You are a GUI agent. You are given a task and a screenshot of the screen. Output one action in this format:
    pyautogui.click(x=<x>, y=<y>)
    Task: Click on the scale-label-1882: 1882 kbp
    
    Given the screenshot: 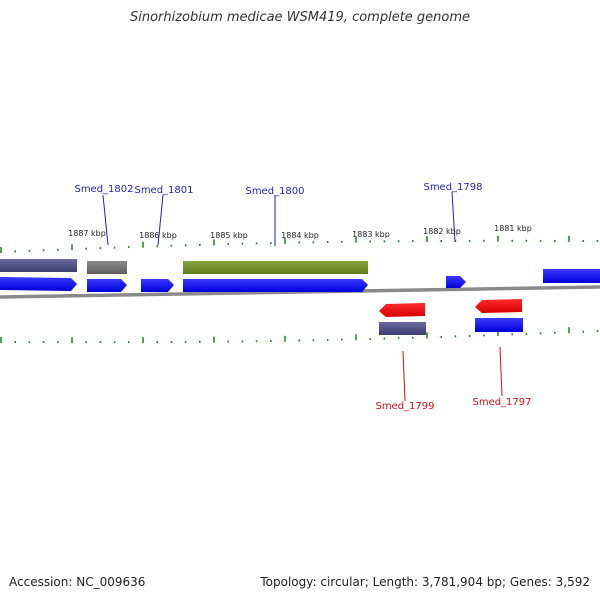 What is the action you would take?
    pyautogui.click(x=442, y=231)
    